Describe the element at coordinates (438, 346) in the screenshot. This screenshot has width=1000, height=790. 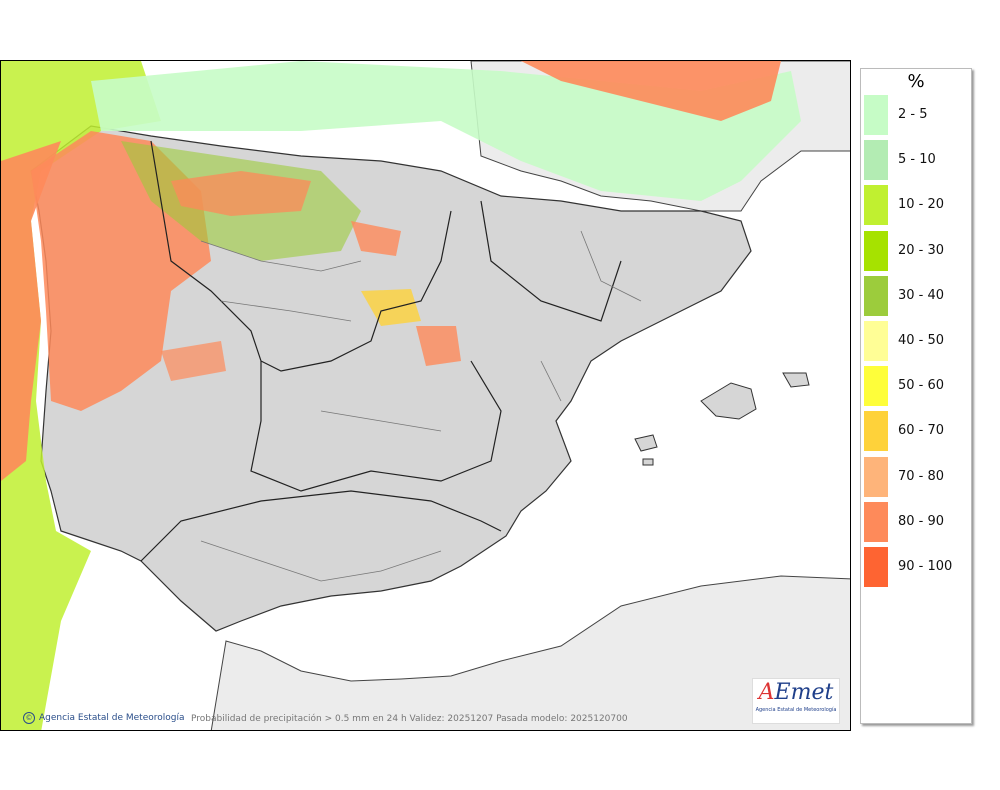
I see `cuenca-spot` at that location.